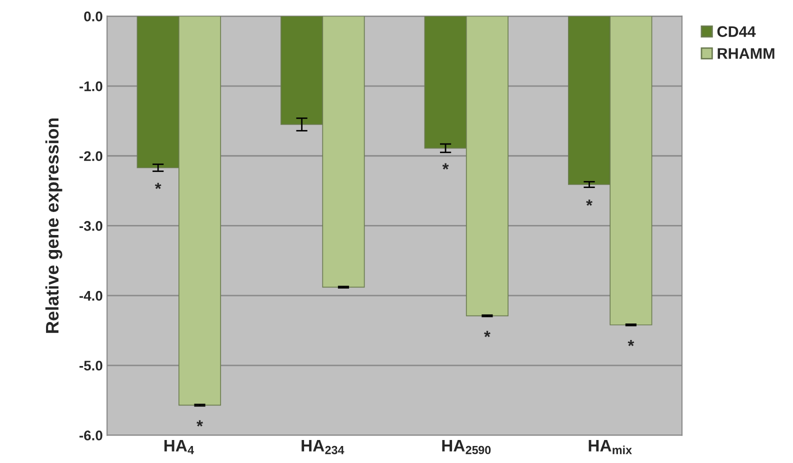  Describe the element at coordinates (179, 447) in the screenshot. I see `x-tick-label: HA$_{4}$` at that location.